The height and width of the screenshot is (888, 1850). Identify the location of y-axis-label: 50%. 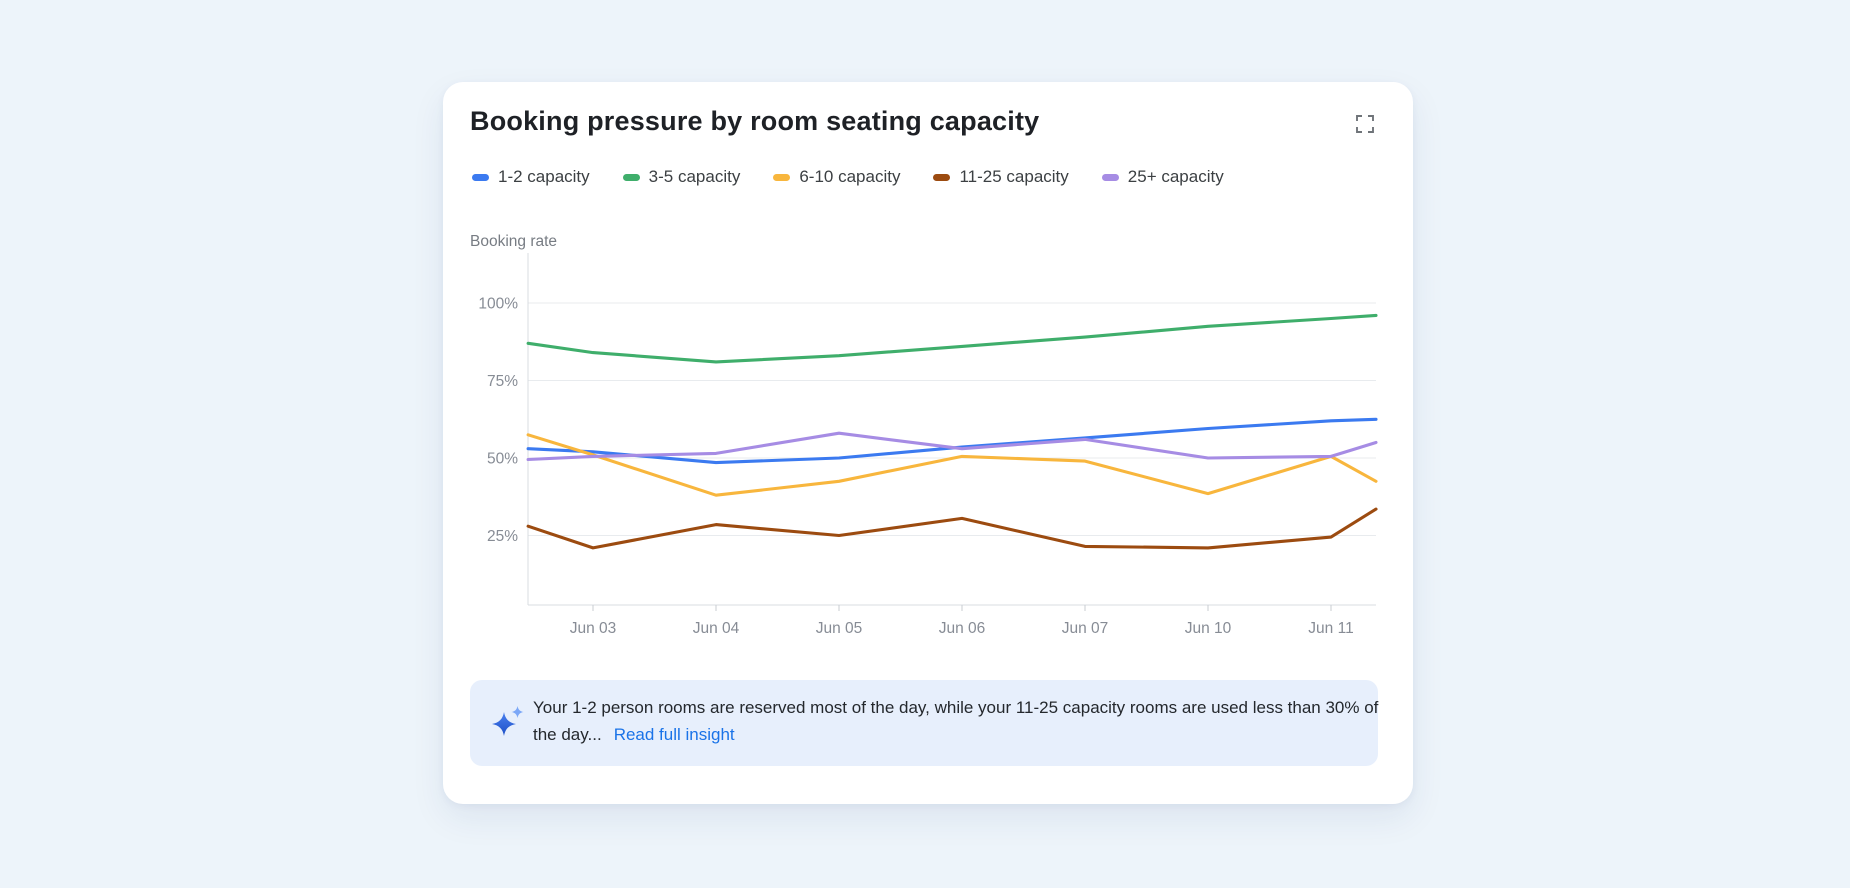
(502, 459).